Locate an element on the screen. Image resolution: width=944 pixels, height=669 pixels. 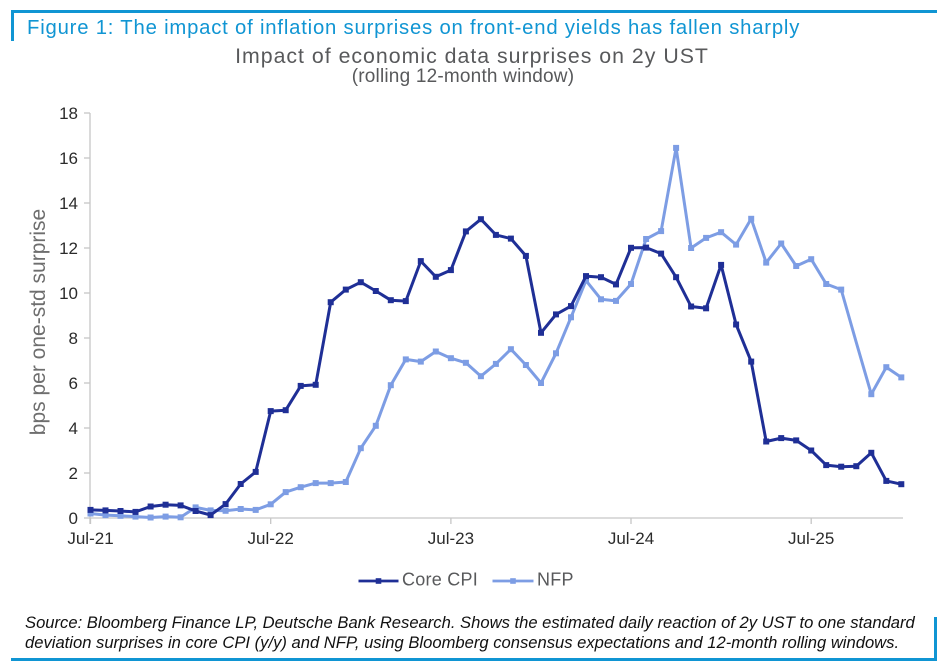
svg-text: 0 is located at coordinates (73, 518).